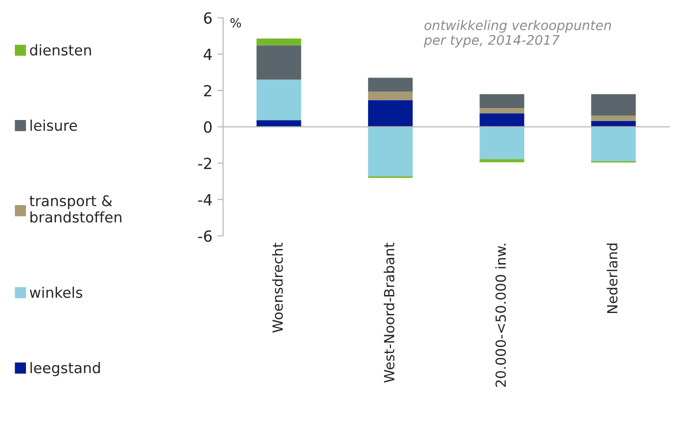 This screenshot has height=445, width=676. What do you see at coordinates (208, 90) in the screenshot?
I see `y-tick-label: 2` at bounding box center [208, 90].